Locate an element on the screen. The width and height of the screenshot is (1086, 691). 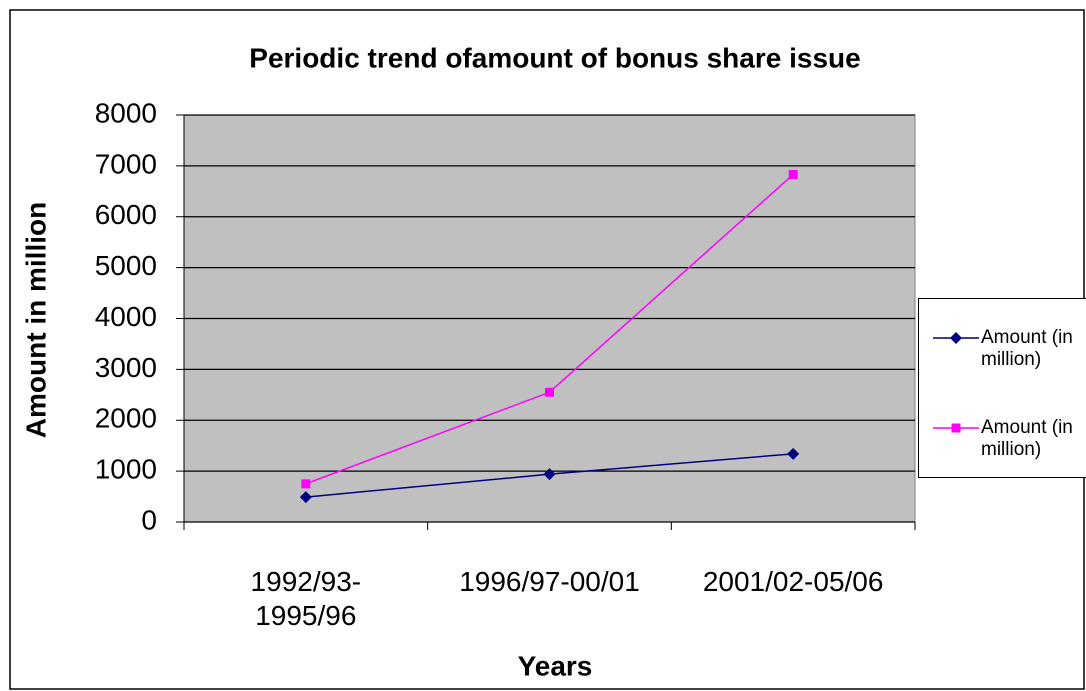
y-tick-label: 2000 is located at coordinates (126, 418).